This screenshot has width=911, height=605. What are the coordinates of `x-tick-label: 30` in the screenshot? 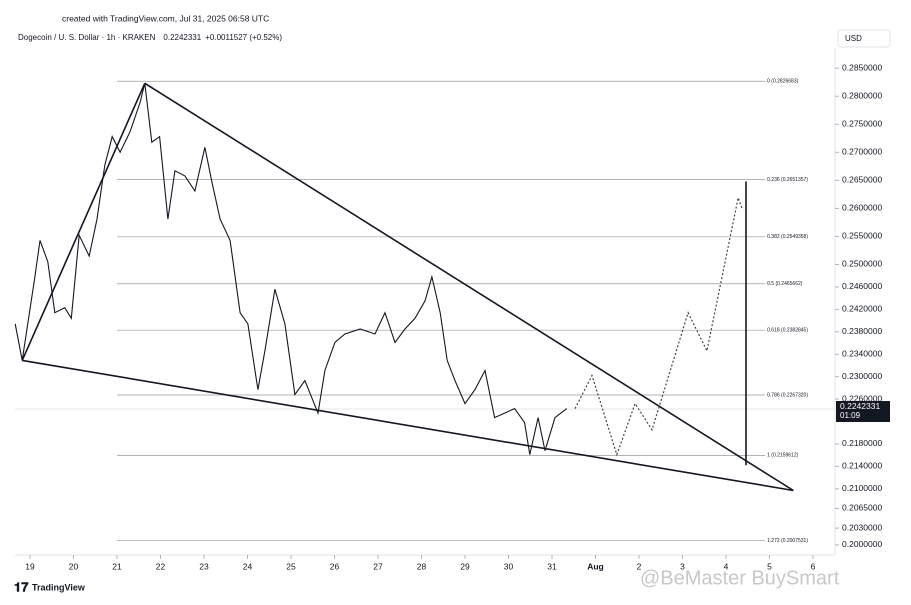 It's located at (509, 566).